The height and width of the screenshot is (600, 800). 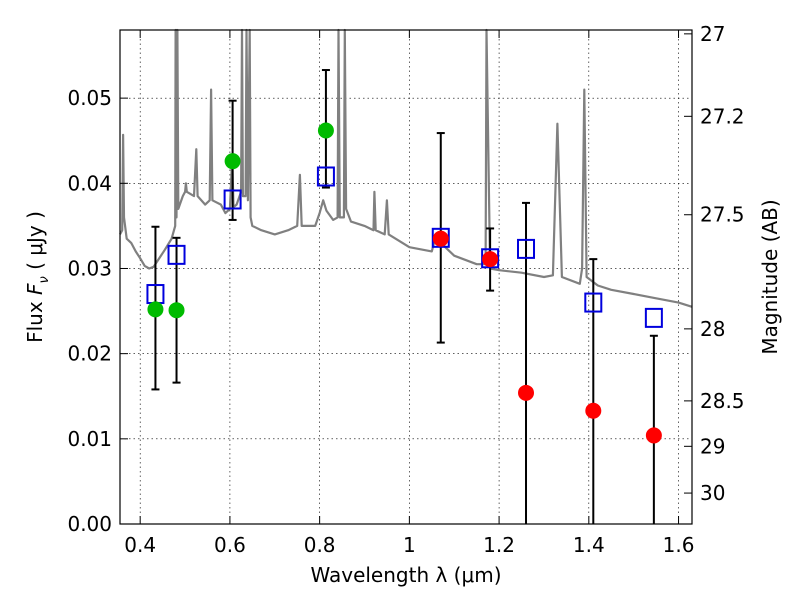 I want to click on y-tick-label: 0.04, so click(x=89, y=183).